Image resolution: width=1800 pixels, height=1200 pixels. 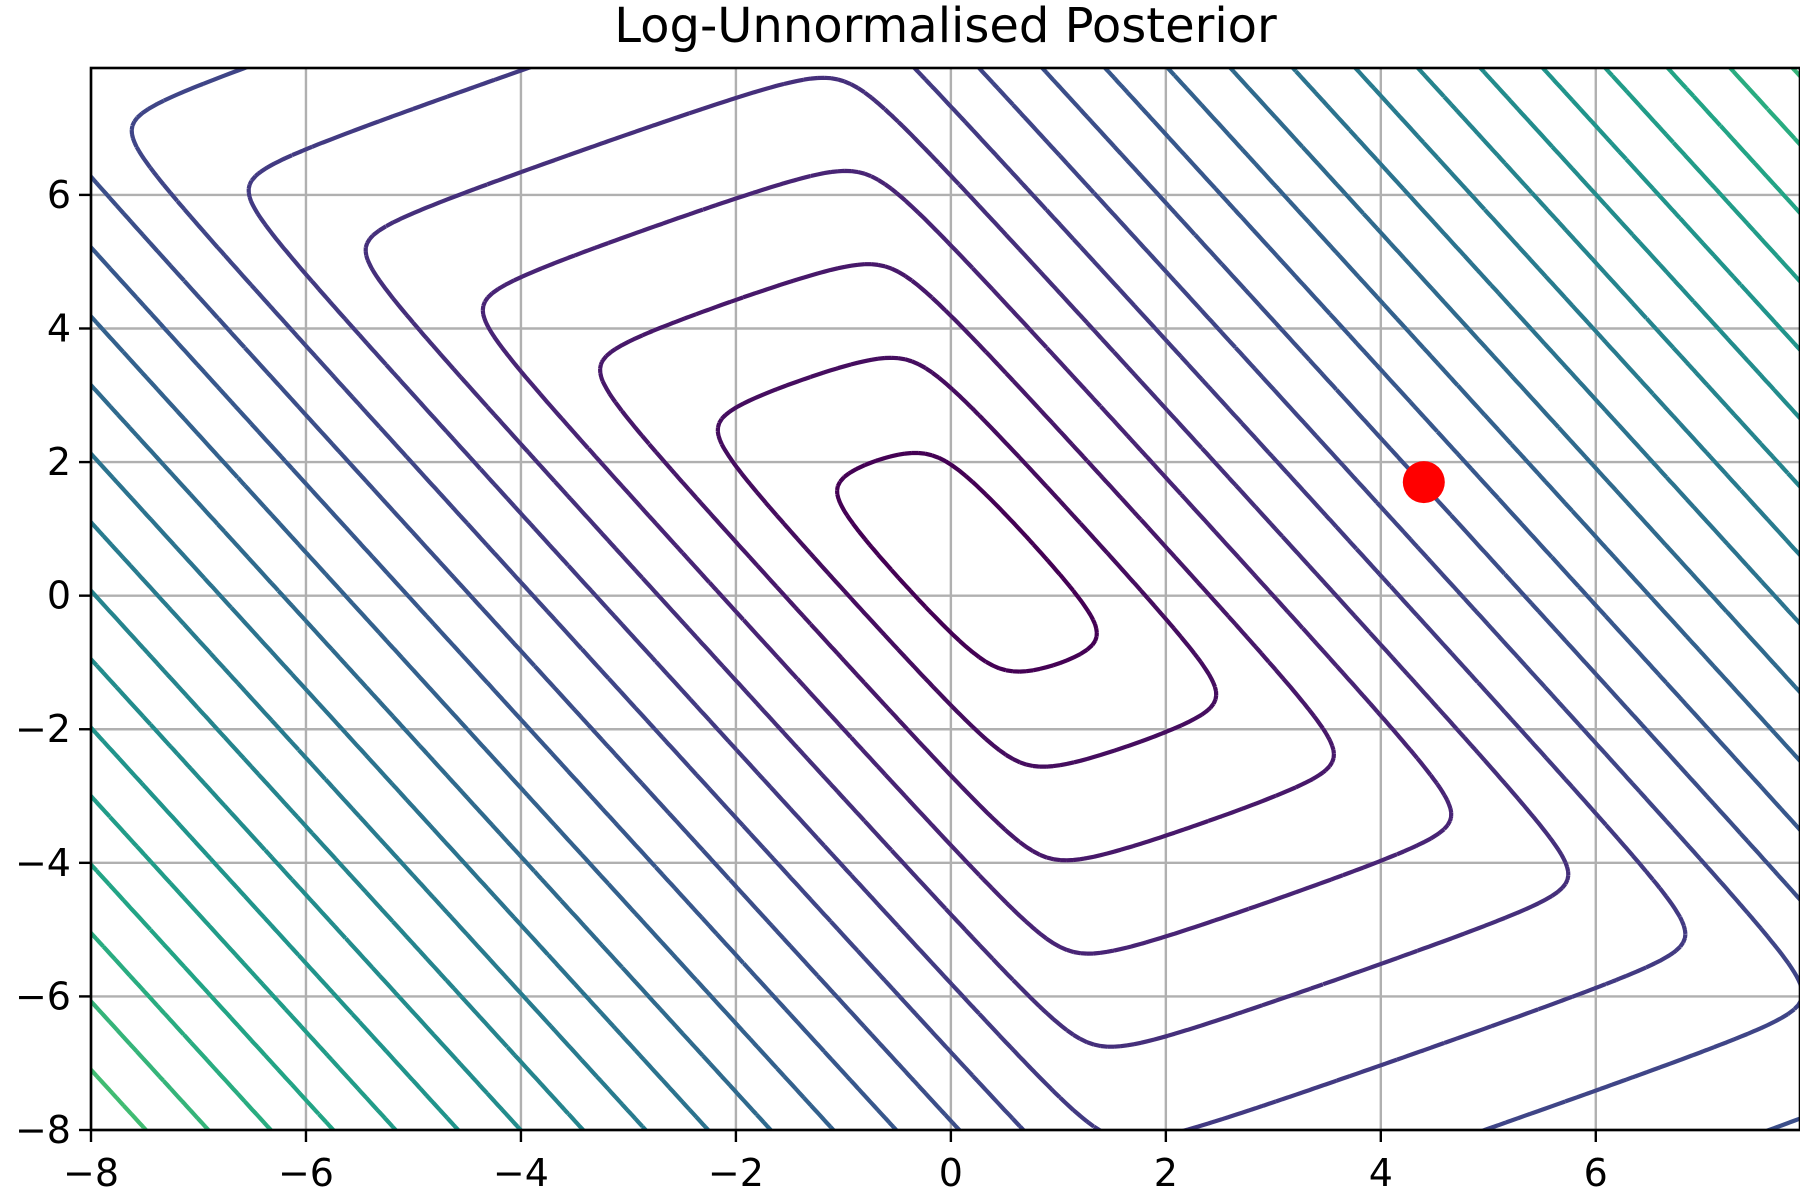 What do you see at coordinates (736, 1173) in the screenshot?
I see `x-tick-label: −2` at bounding box center [736, 1173].